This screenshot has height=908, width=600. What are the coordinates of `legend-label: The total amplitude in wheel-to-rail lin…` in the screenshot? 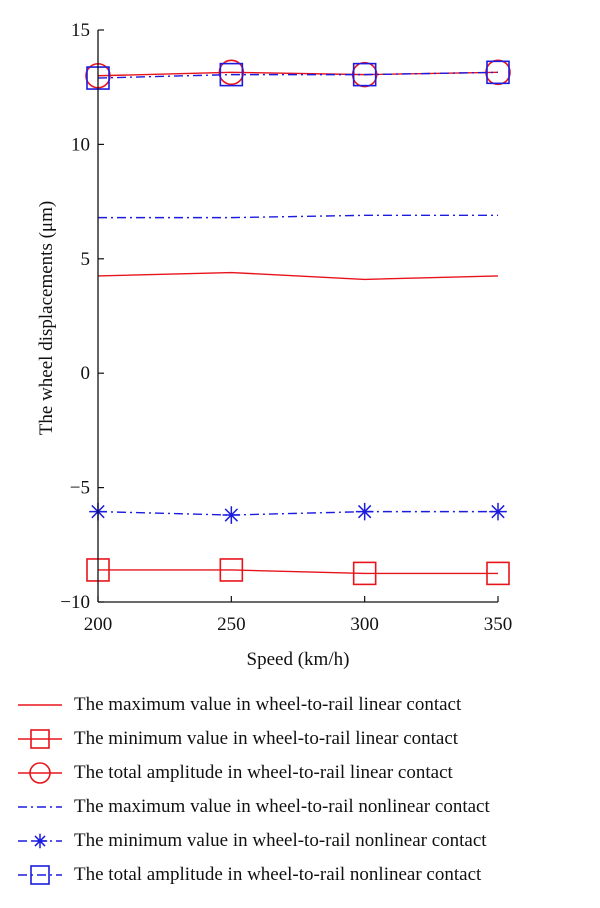 It's located at (263, 772).